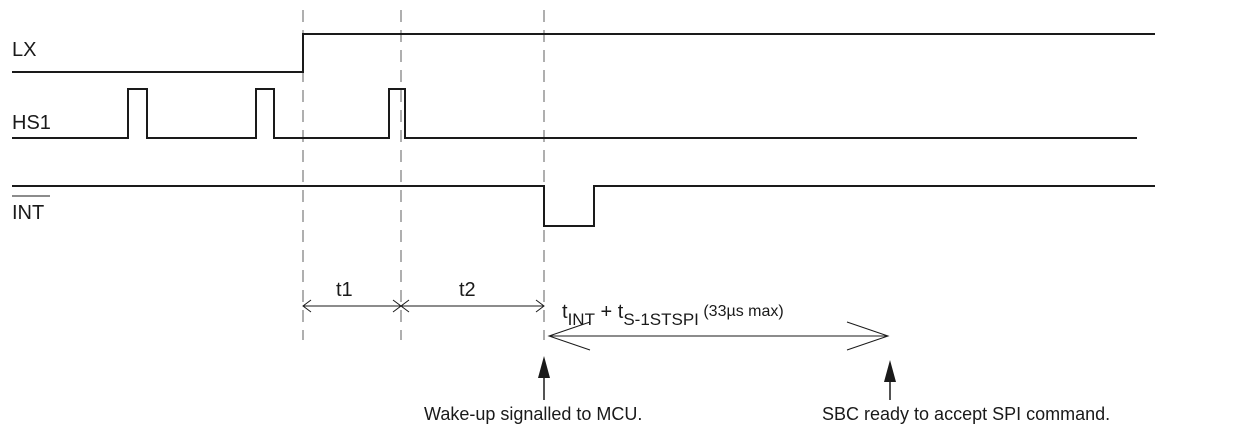  I want to click on tint-arrowhead-right, so click(868, 336).